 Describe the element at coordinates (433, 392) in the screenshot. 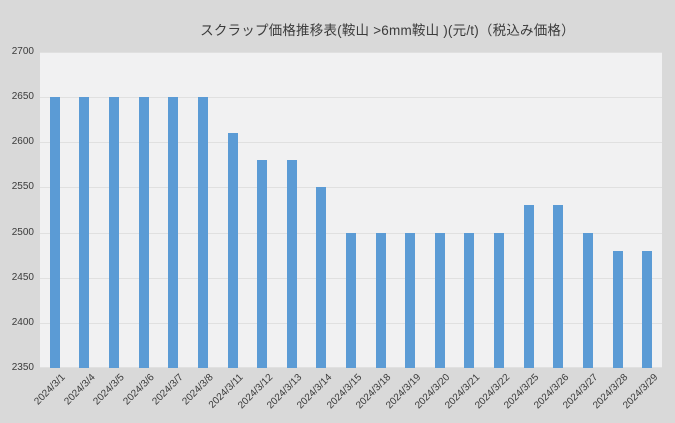

I see `x-axis-tick-label: 2024/3/20` at that location.